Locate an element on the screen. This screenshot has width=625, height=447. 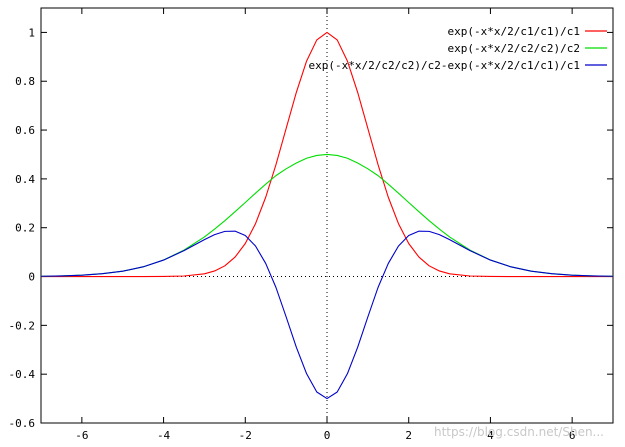
x-tick-label: -2 is located at coordinates (245, 435).